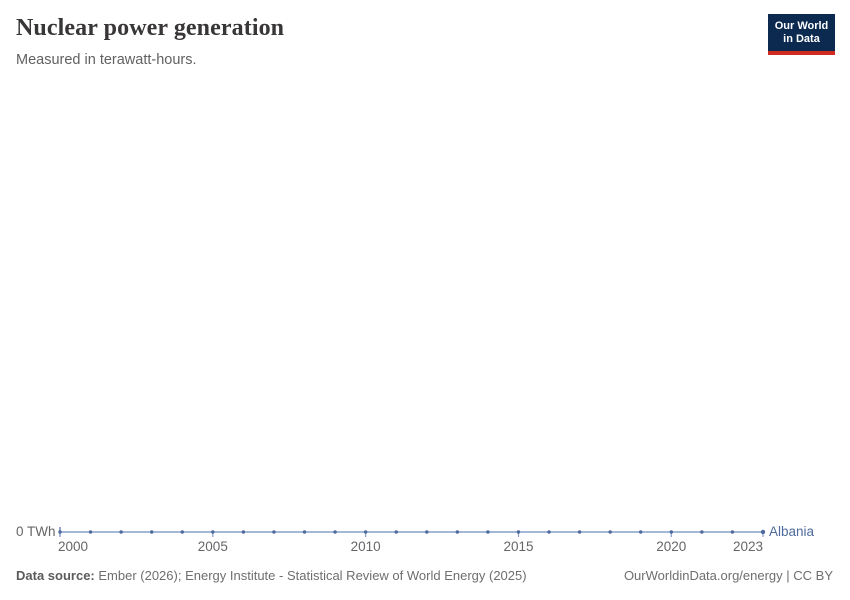  What do you see at coordinates (365, 532) in the screenshot?
I see `data-point-2010` at bounding box center [365, 532].